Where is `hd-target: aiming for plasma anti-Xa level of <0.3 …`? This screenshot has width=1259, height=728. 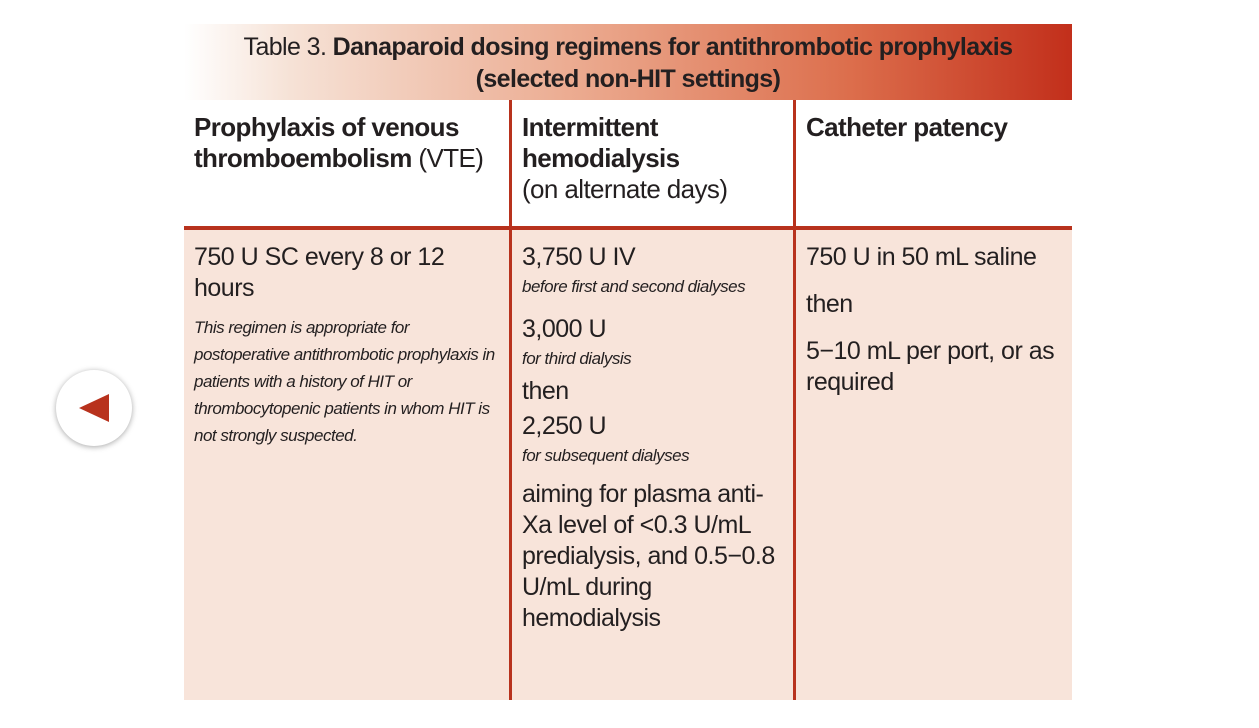 hd-target: aiming for plasma anti-Xa level of <0.3 … is located at coordinates (648, 556).